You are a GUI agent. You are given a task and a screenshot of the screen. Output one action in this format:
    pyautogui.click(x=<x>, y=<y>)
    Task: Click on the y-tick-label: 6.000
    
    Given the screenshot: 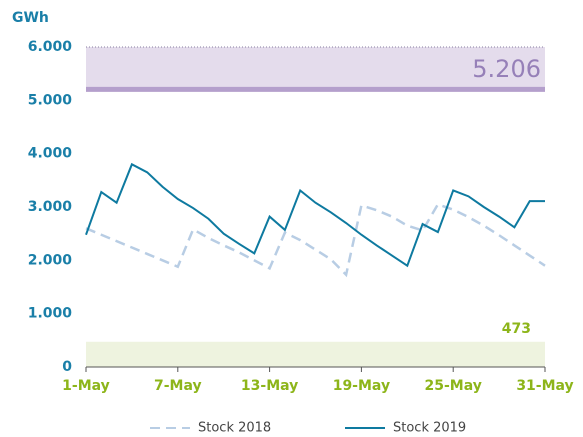 What is the action you would take?
    pyautogui.click(x=50, y=47)
    